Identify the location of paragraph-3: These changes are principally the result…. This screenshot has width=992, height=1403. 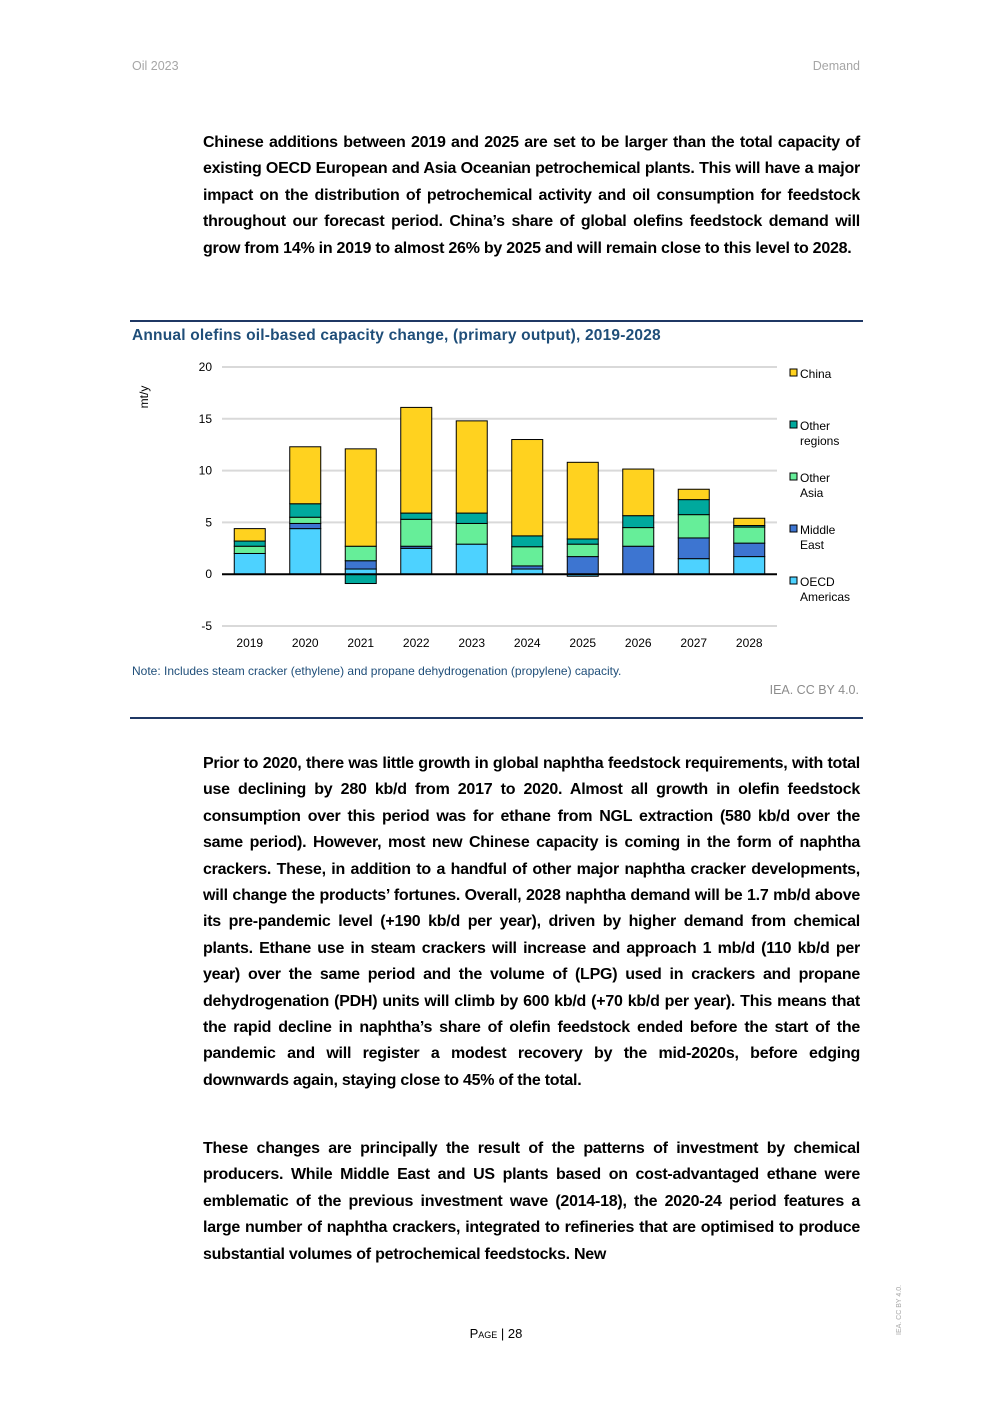
(531, 1201).